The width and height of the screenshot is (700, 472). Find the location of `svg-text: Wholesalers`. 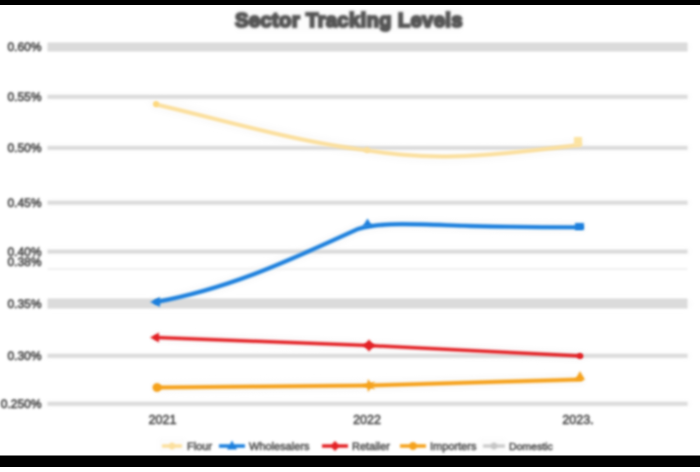

svg-text: Wholesalers is located at coordinates (279, 447).